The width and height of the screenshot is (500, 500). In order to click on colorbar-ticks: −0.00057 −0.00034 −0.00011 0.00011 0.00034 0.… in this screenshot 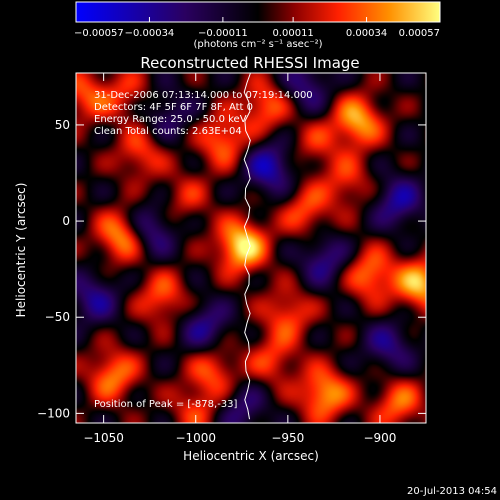, I will do `click(257, 28)`.